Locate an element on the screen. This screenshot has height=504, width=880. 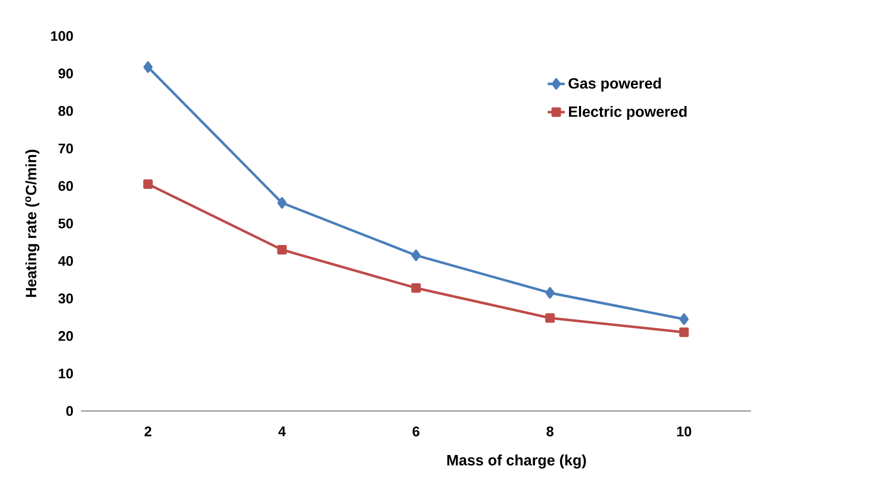
x-tick-label: 8 is located at coordinates (550, 431).